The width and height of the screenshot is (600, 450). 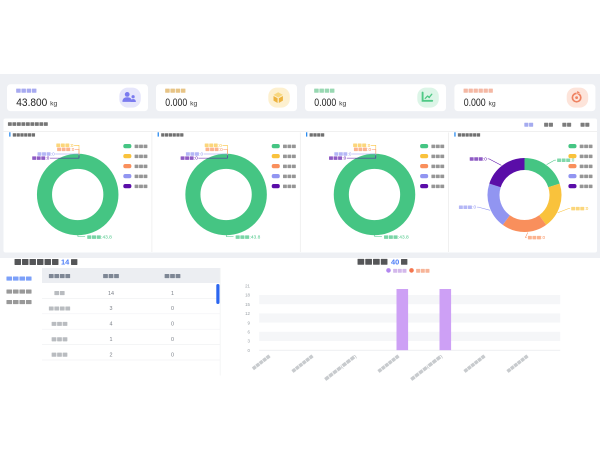 What do you see at coordinates (247, 286) in the screenshot?
I see `svg-text: 21` at bounding box center [247, 286].